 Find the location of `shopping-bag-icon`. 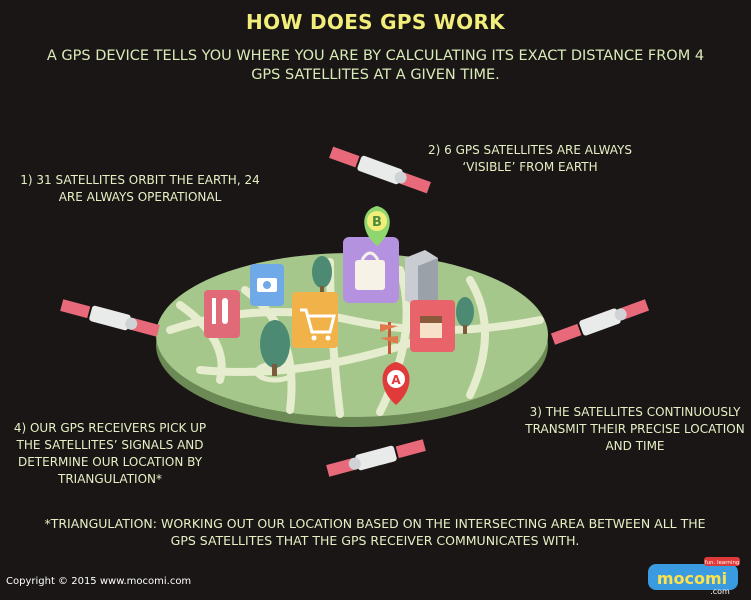

shopping-bag-icon is located at coordinates (371, 270).